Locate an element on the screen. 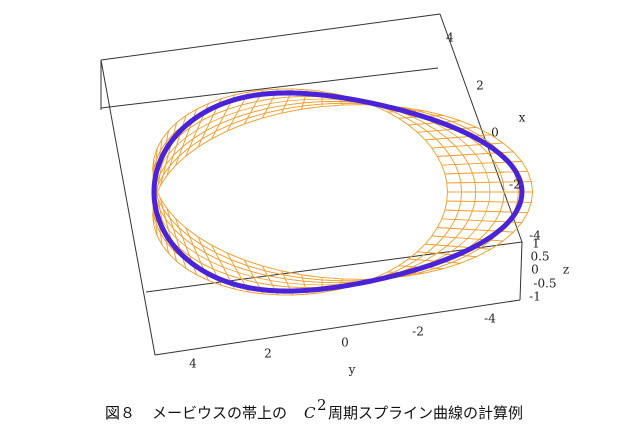 The width and height of the screenshot is (633, 440). y-tick-label: 4 is located at coordinates (193, 364).